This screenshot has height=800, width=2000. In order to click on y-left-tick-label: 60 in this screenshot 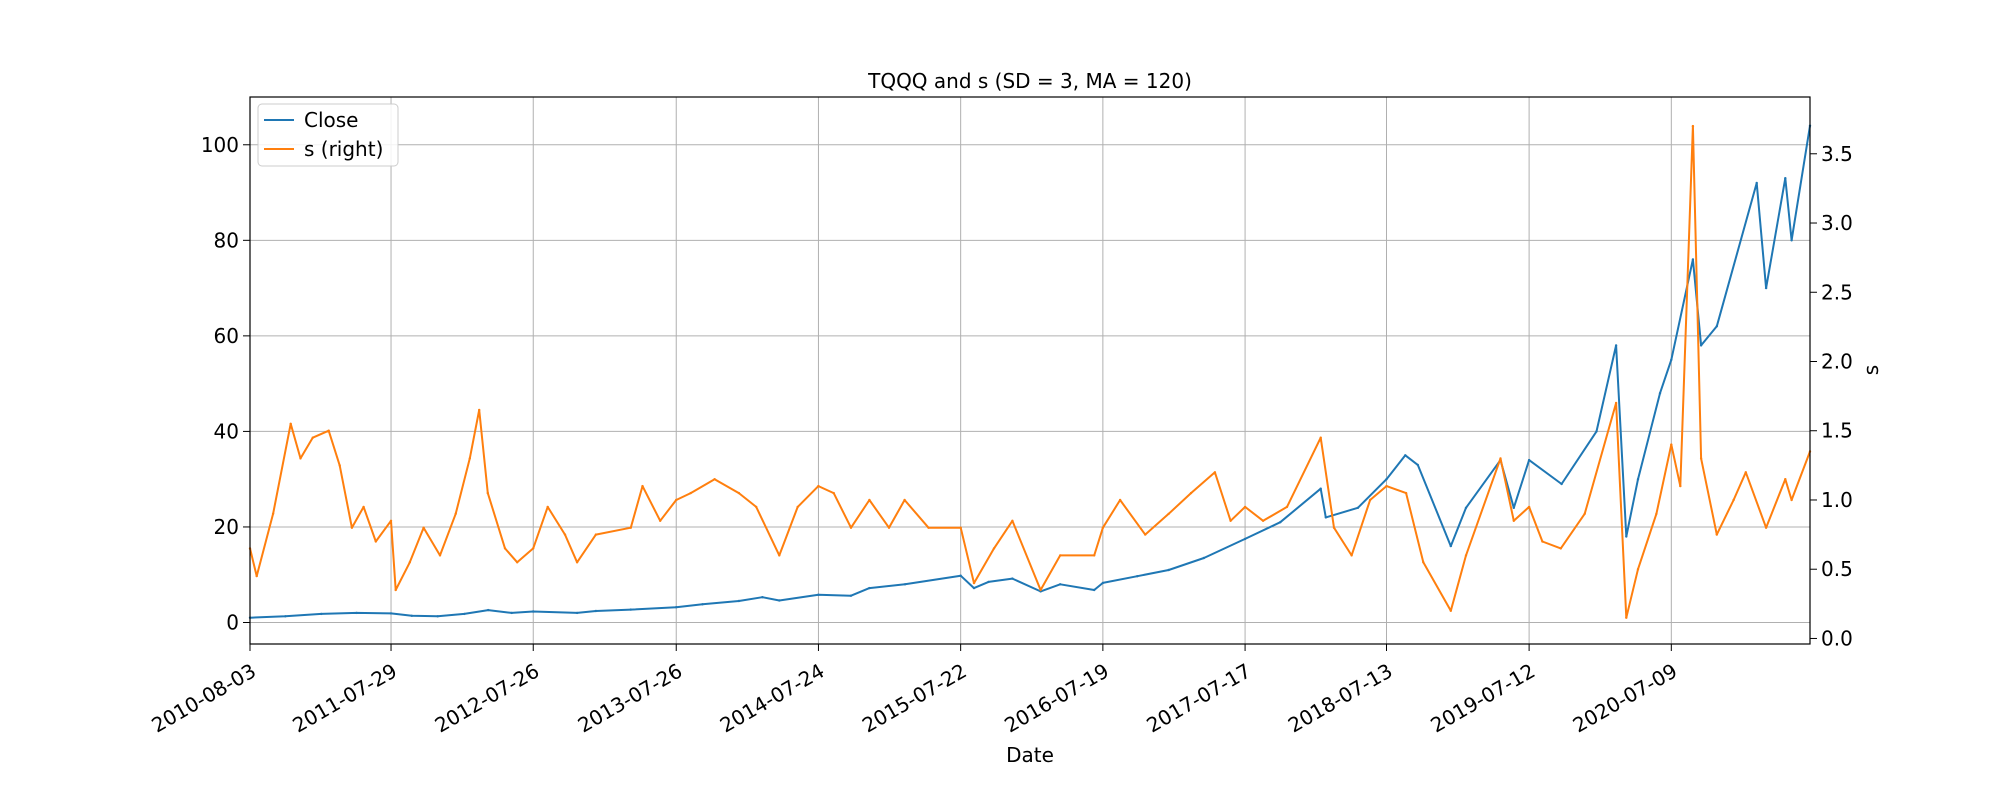, I will do `click(226, 336)`.